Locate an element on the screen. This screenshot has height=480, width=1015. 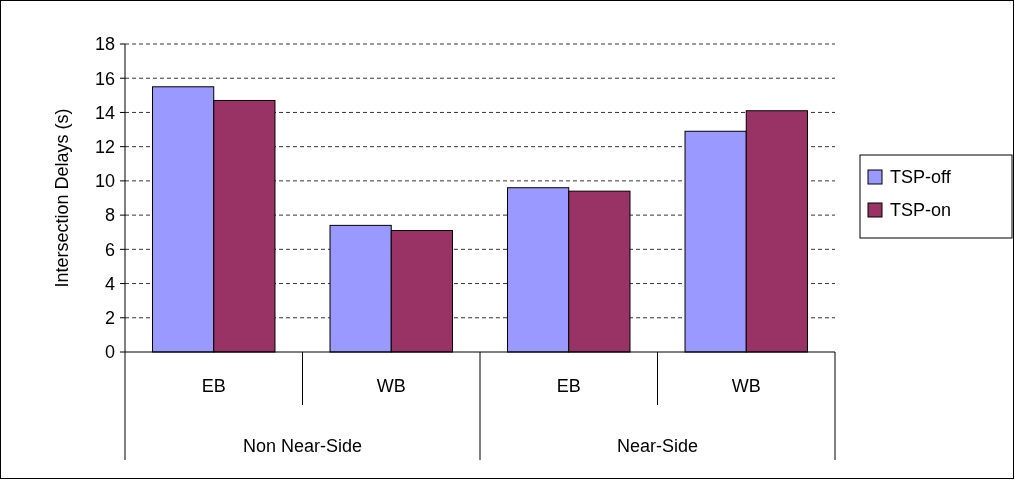
y-tick-label: 6 is located at coordinates (109, 249).